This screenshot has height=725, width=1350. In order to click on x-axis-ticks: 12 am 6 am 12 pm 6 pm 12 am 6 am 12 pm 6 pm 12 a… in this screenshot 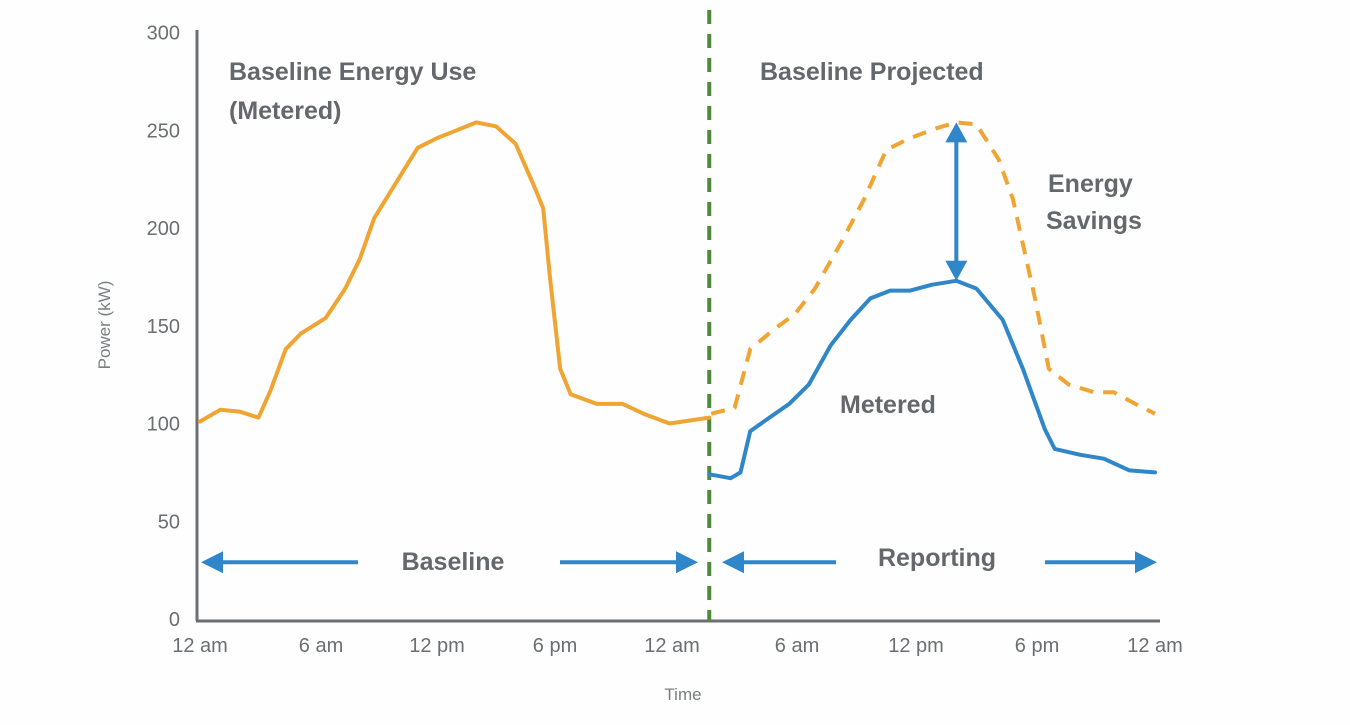, I will do `click(677, 646)`.